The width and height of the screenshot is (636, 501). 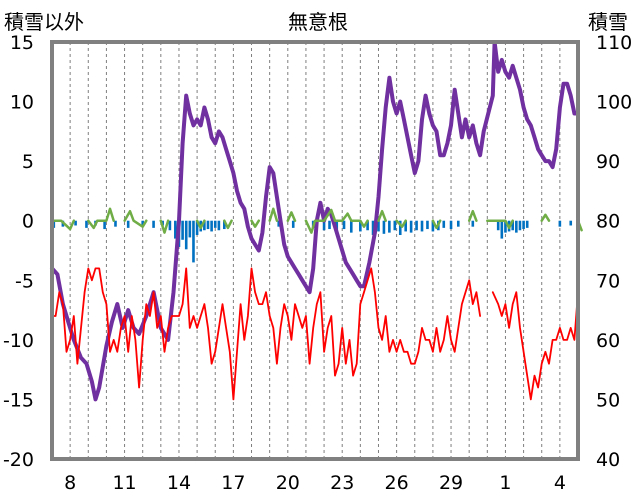 What do you see at coordinates (124, 483) in the screenshot?
I see `x-tick-label: 11` at bounding box center [124, 483].